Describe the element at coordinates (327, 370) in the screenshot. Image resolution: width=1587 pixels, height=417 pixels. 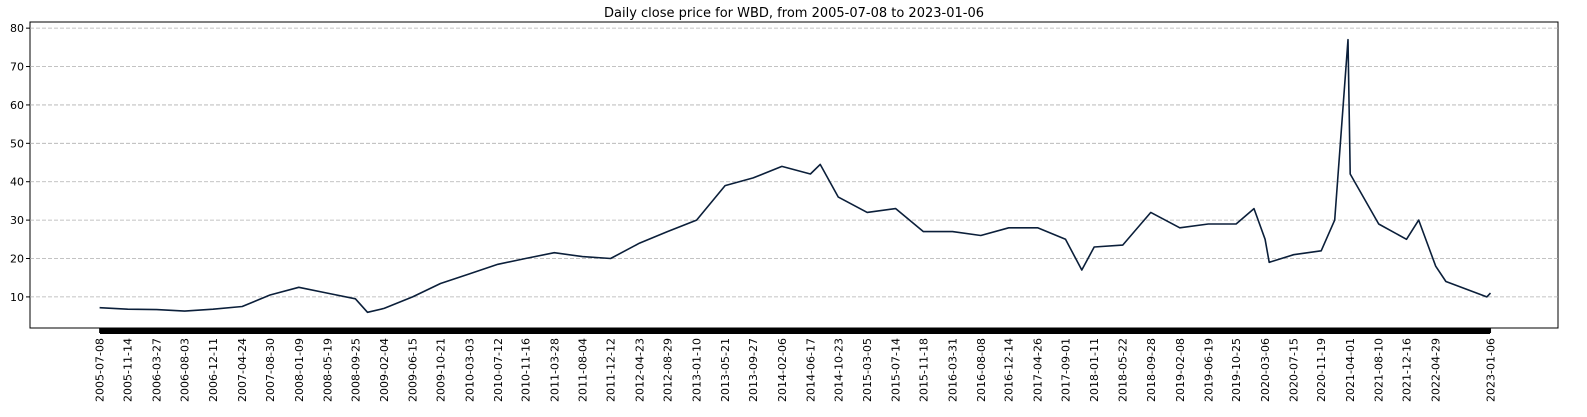
I see `x-tick-label: 2008-05-19` at that location.